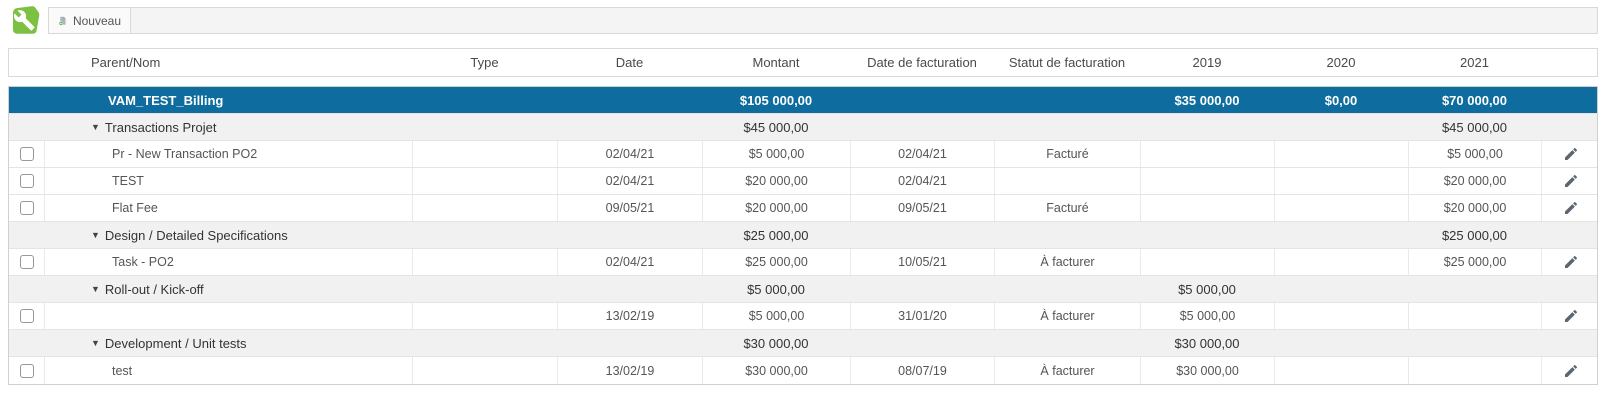 Image resolution: width=1606 pixels, height=403 pixels. I want to click on group-name: Roll-out / Kick-off, so click(154, 289).